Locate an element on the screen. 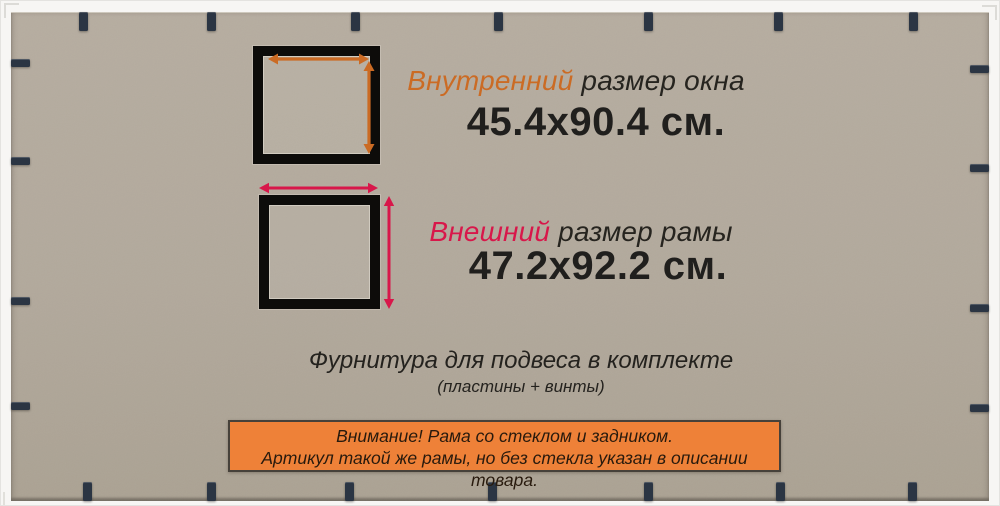 The image size is (1000, 506). outer-size-accent: Внешний is located at coordinates (490, 231).